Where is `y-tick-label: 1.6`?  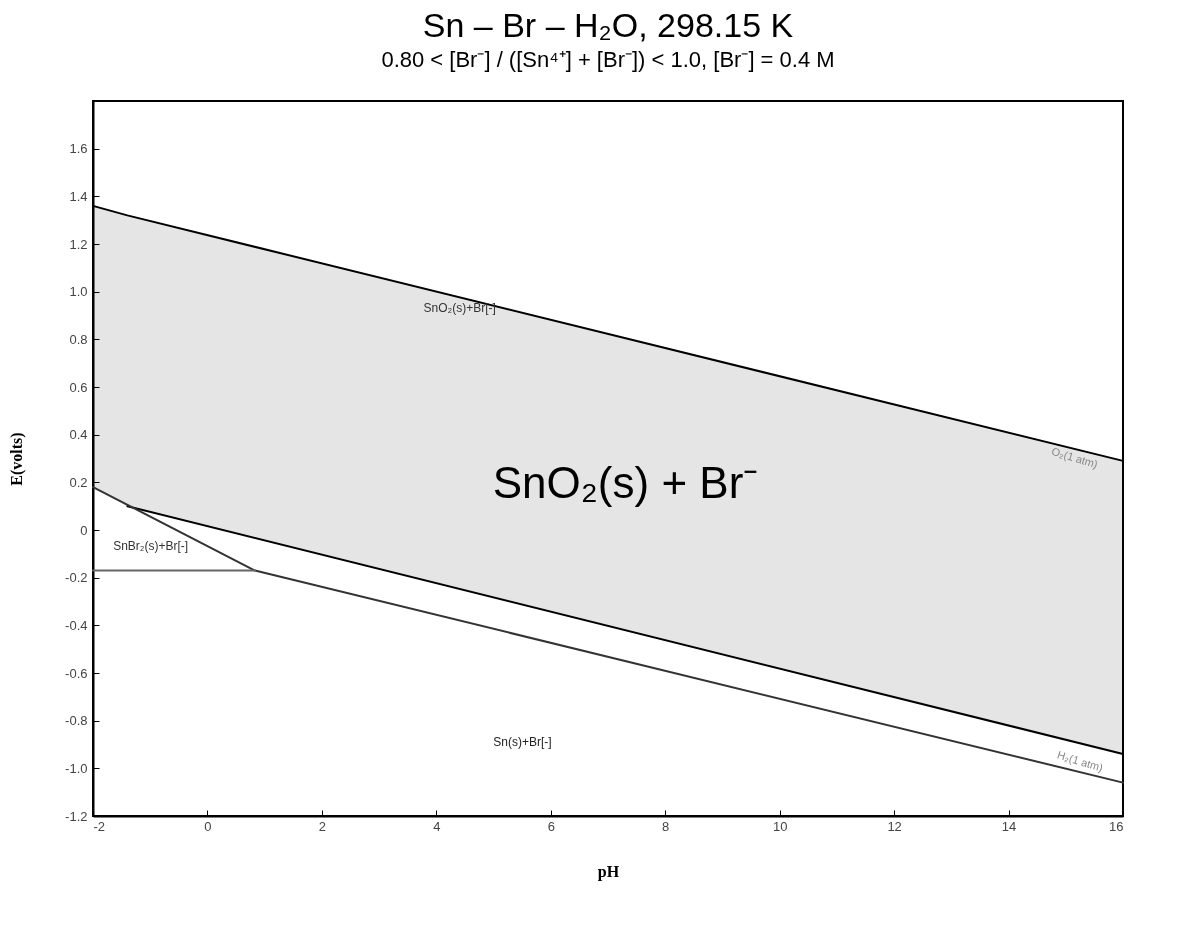
y-tick-label: 1.6 is located at coordinates (78, 149).